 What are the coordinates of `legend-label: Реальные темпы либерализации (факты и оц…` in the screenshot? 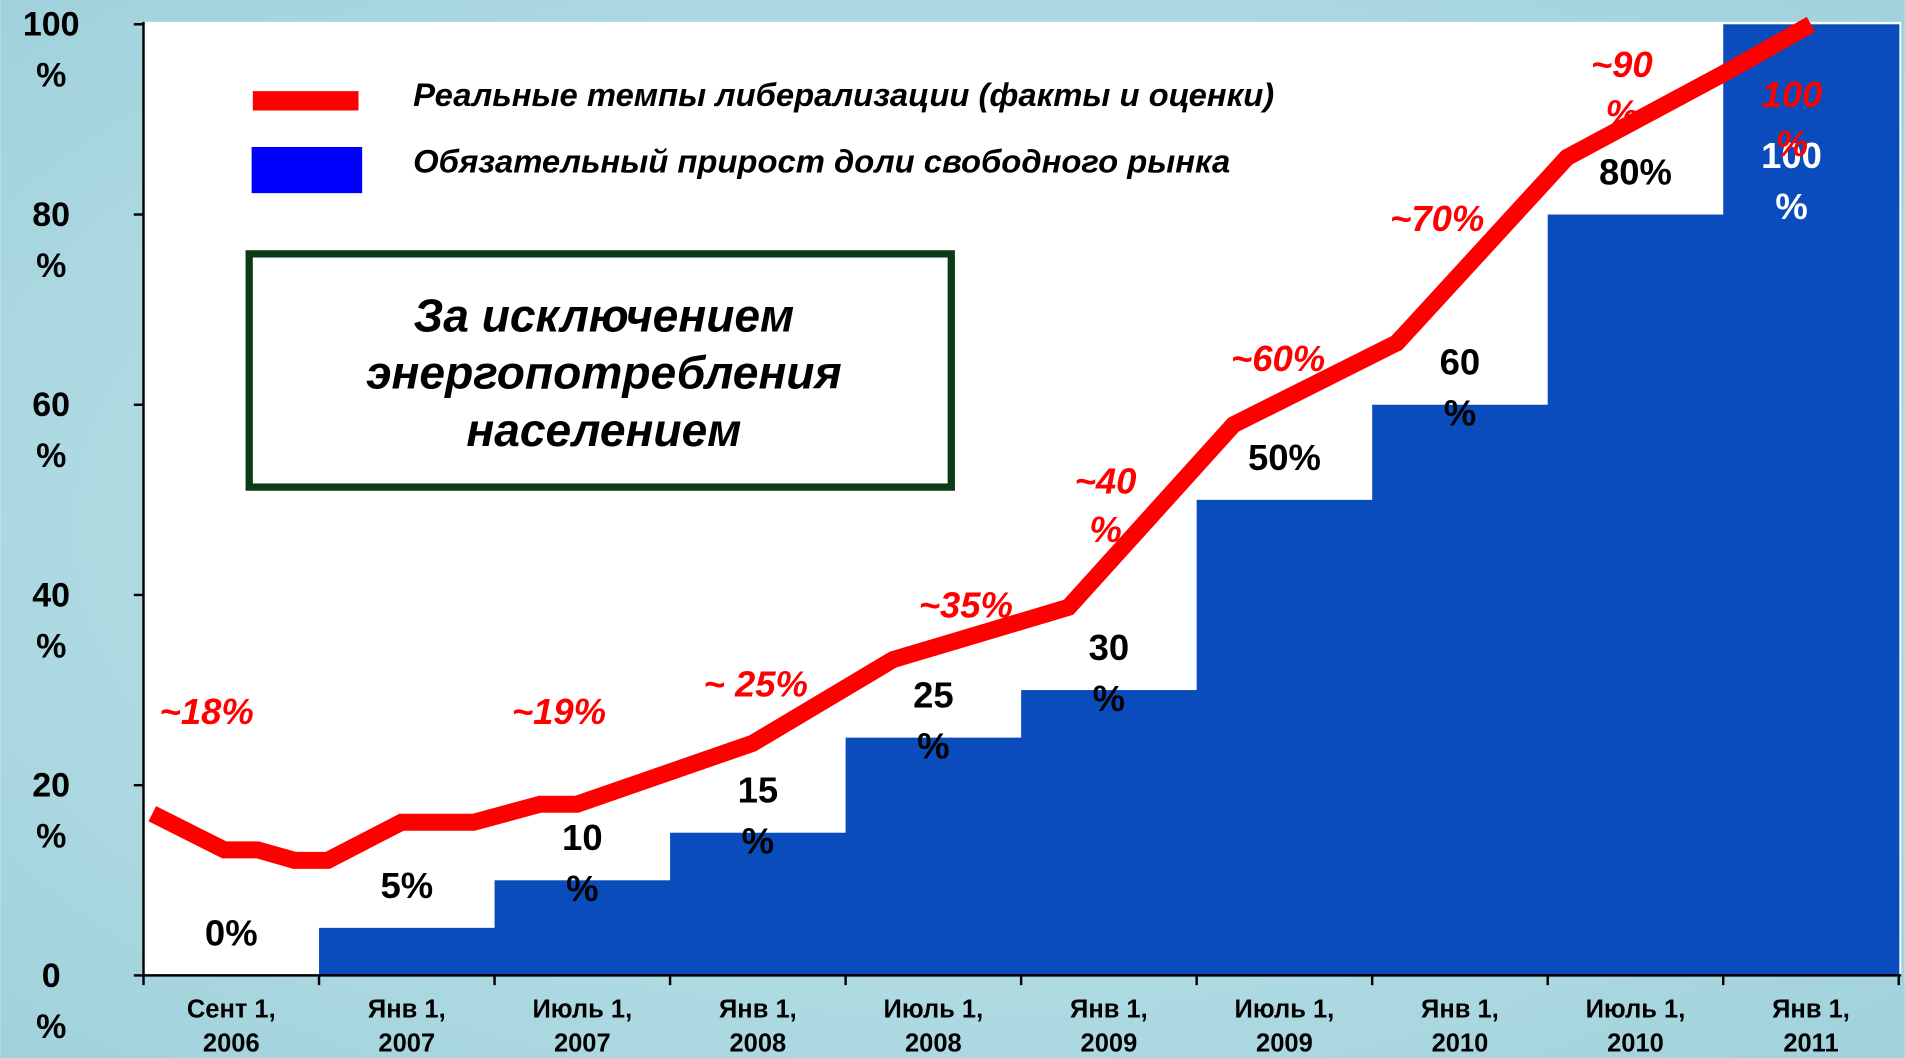 It's located at (843, 94).